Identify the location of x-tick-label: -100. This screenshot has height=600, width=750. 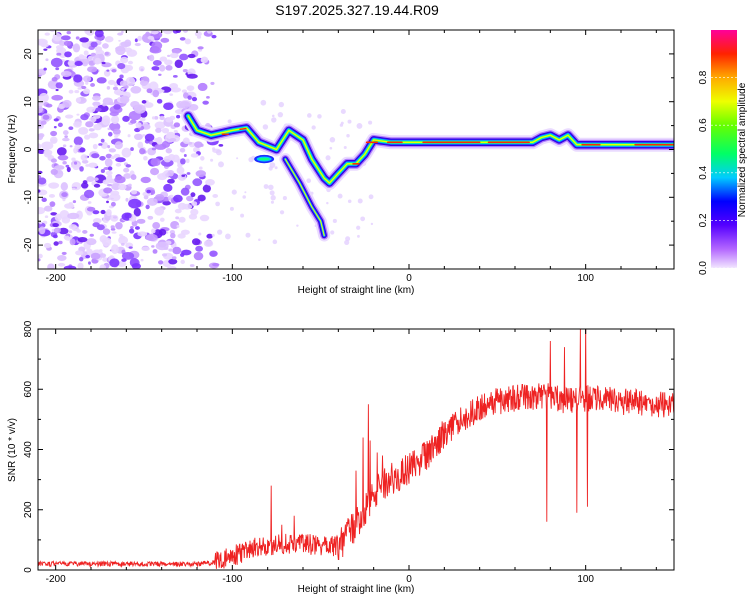
(232, 579).